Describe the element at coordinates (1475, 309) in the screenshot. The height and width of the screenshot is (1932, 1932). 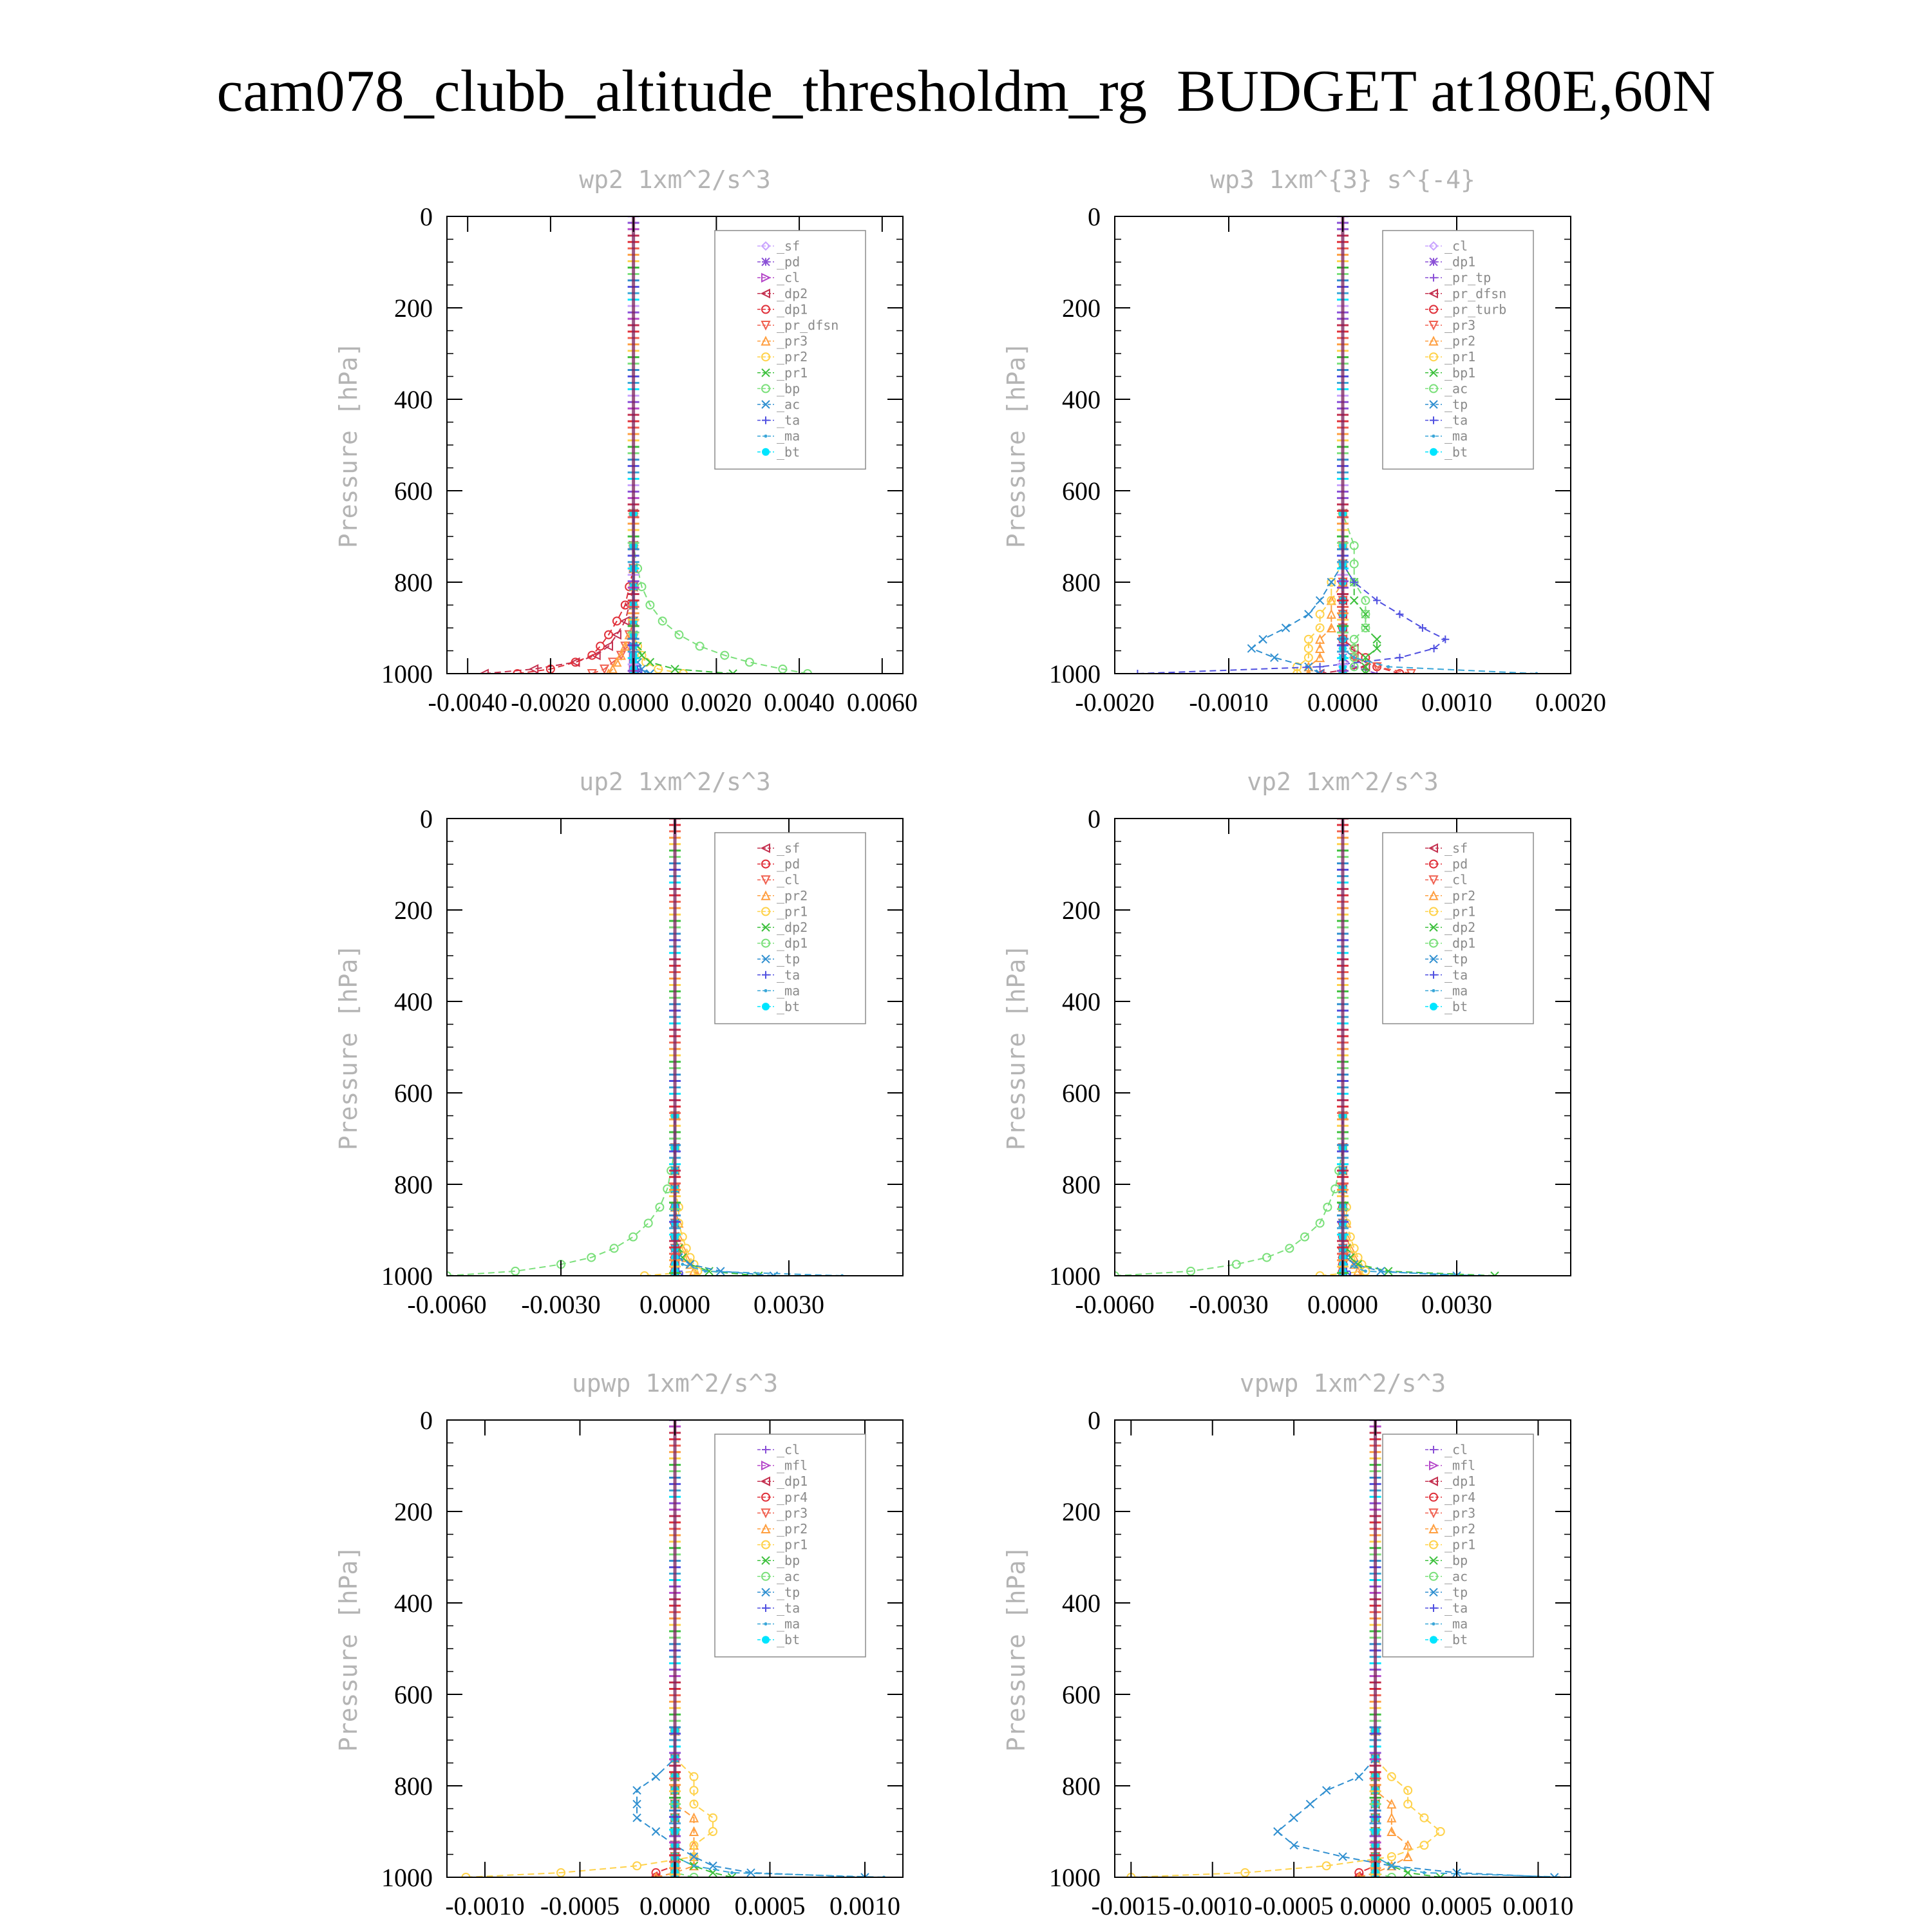
I see `legend-label: _pr_turb` at that location.